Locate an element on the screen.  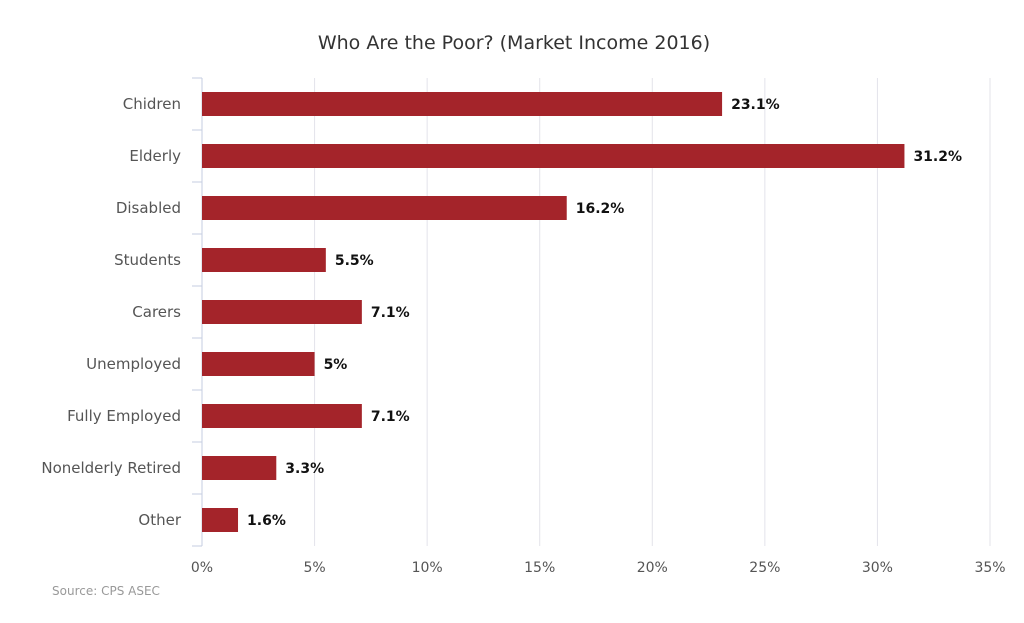
data-label: 5.5% is located at coordinates (354, 261).